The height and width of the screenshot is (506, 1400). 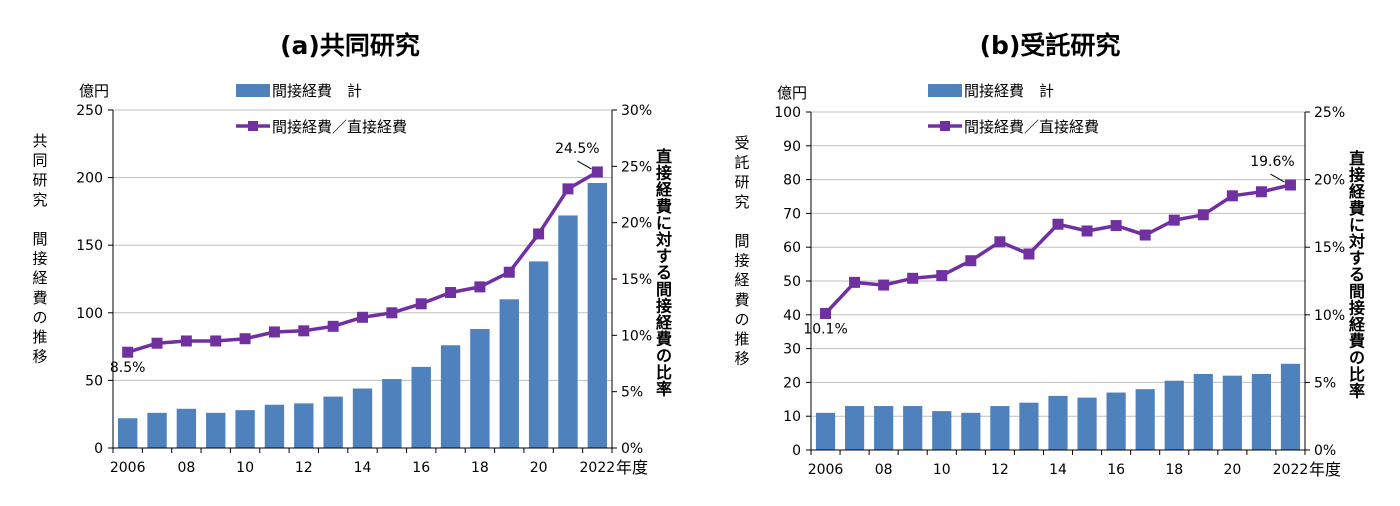 I want to click on right-axis-label-char: 経, so click(x=664, y=322).